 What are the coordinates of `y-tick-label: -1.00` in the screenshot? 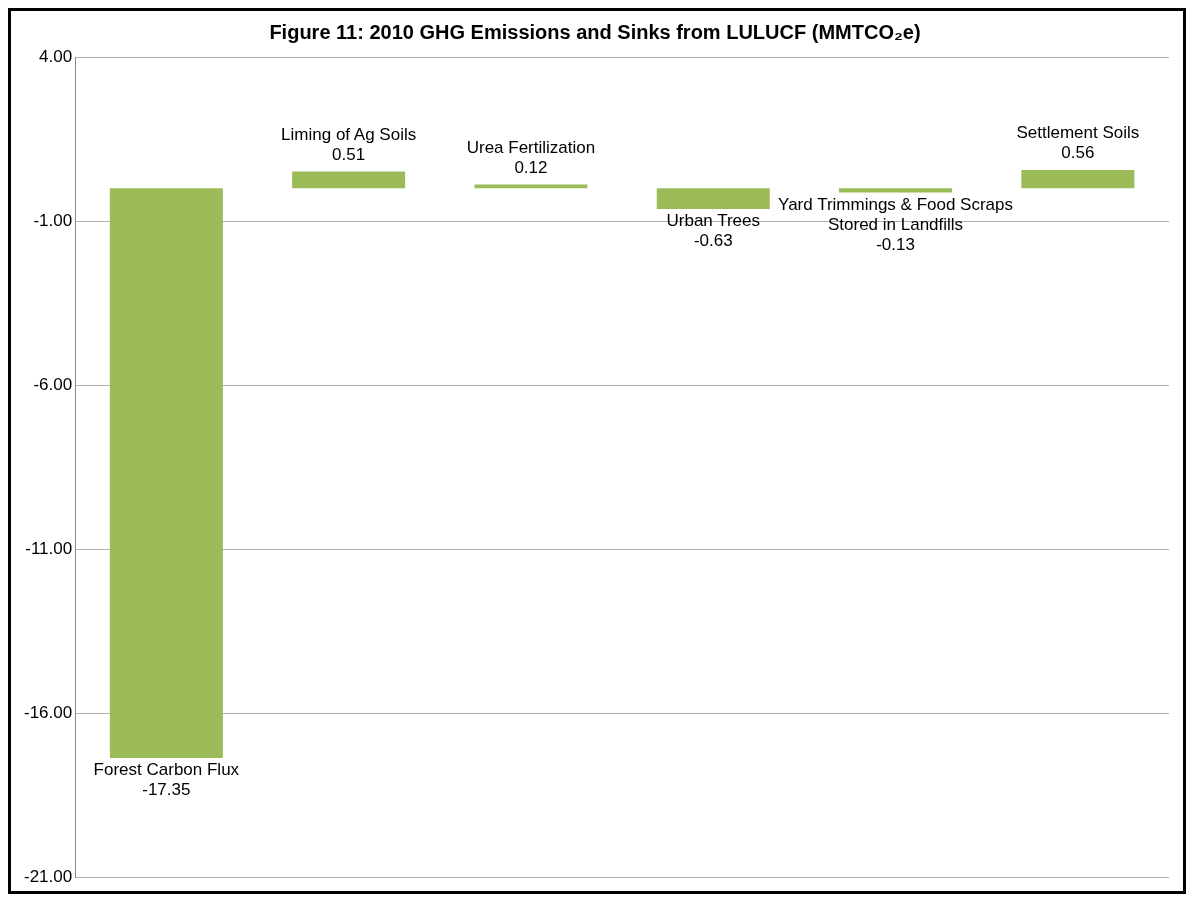 It's located at (53, 220).